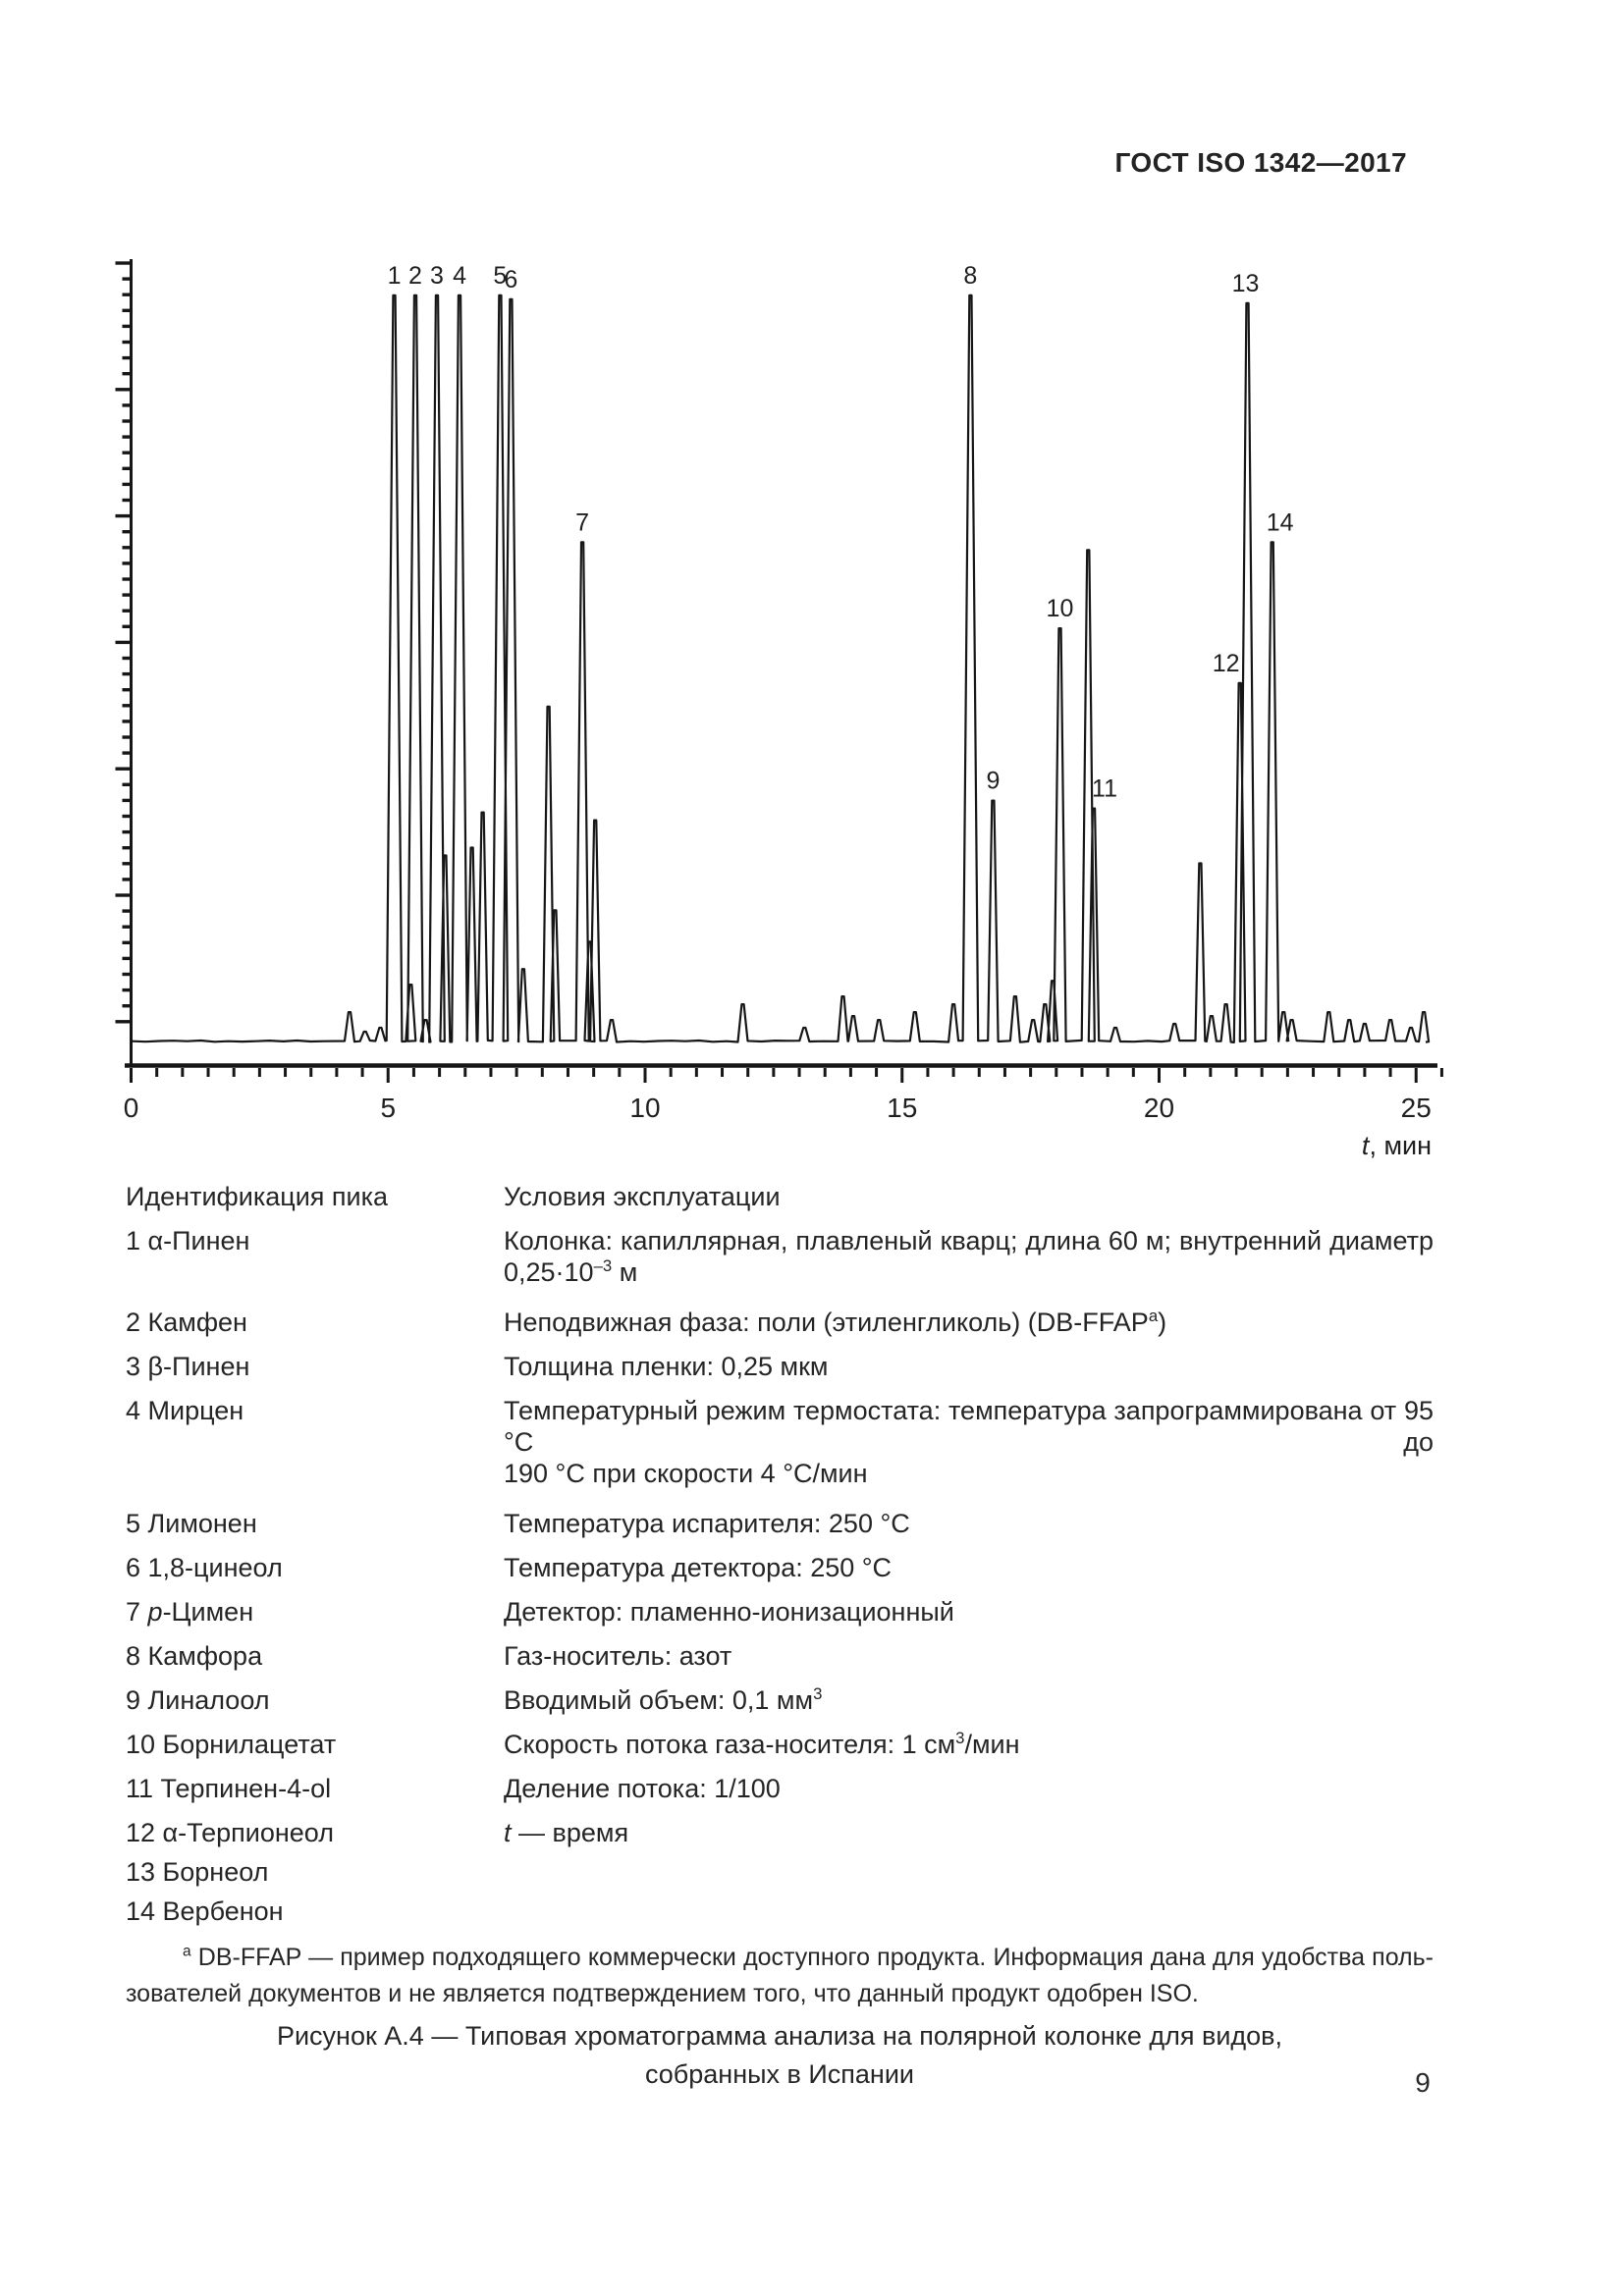 The width and height of the screenshot is (1624, 2296). Describe the element at coordinates (204, 1568) in the screenshot. I see `peak-id-cell: 6 1,8-цинеол` at that location.